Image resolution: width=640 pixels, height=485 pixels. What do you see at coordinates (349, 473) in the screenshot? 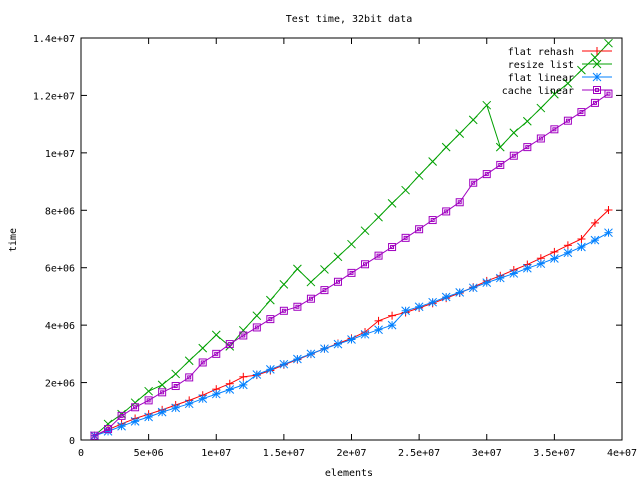
I see `x-axis-label: elements` at bounding box center [349, 473].